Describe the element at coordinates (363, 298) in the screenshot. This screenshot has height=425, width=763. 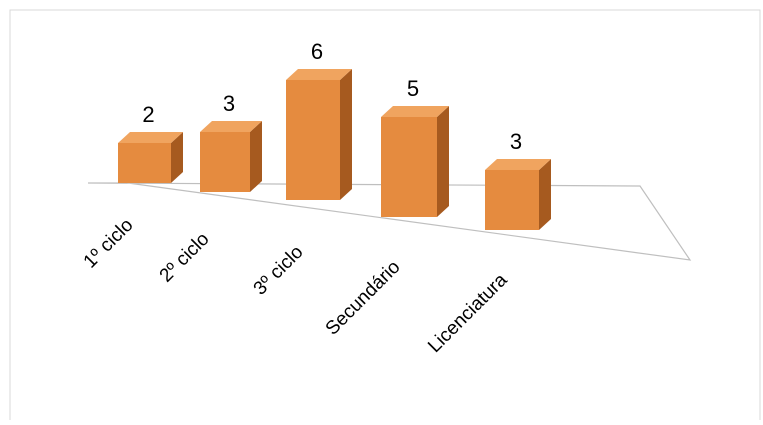
I see `x-tick-label: Secundário` at that location.